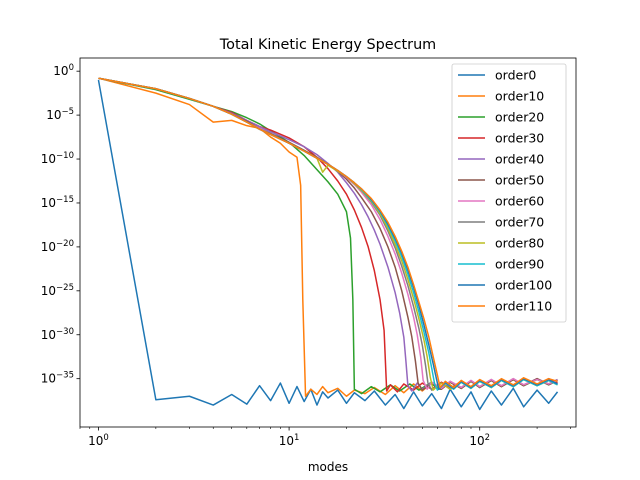  Describe the element at coordinates (327, 45) in the screenshot. I see `chart-title: Total Kinetic Energy Spectrum` at that location.